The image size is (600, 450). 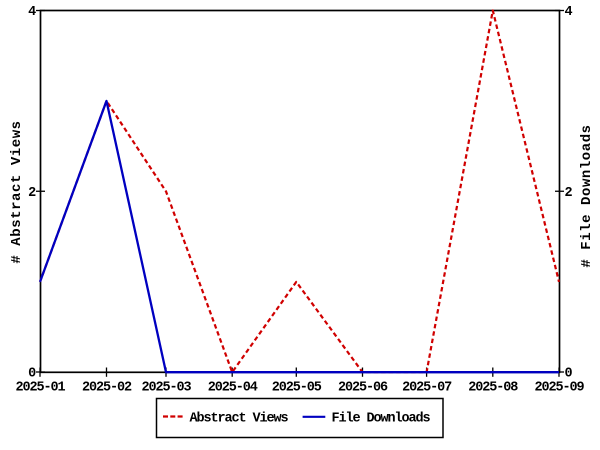 I want to click on svg-text: File Downloads, so click(x=381, y=419).